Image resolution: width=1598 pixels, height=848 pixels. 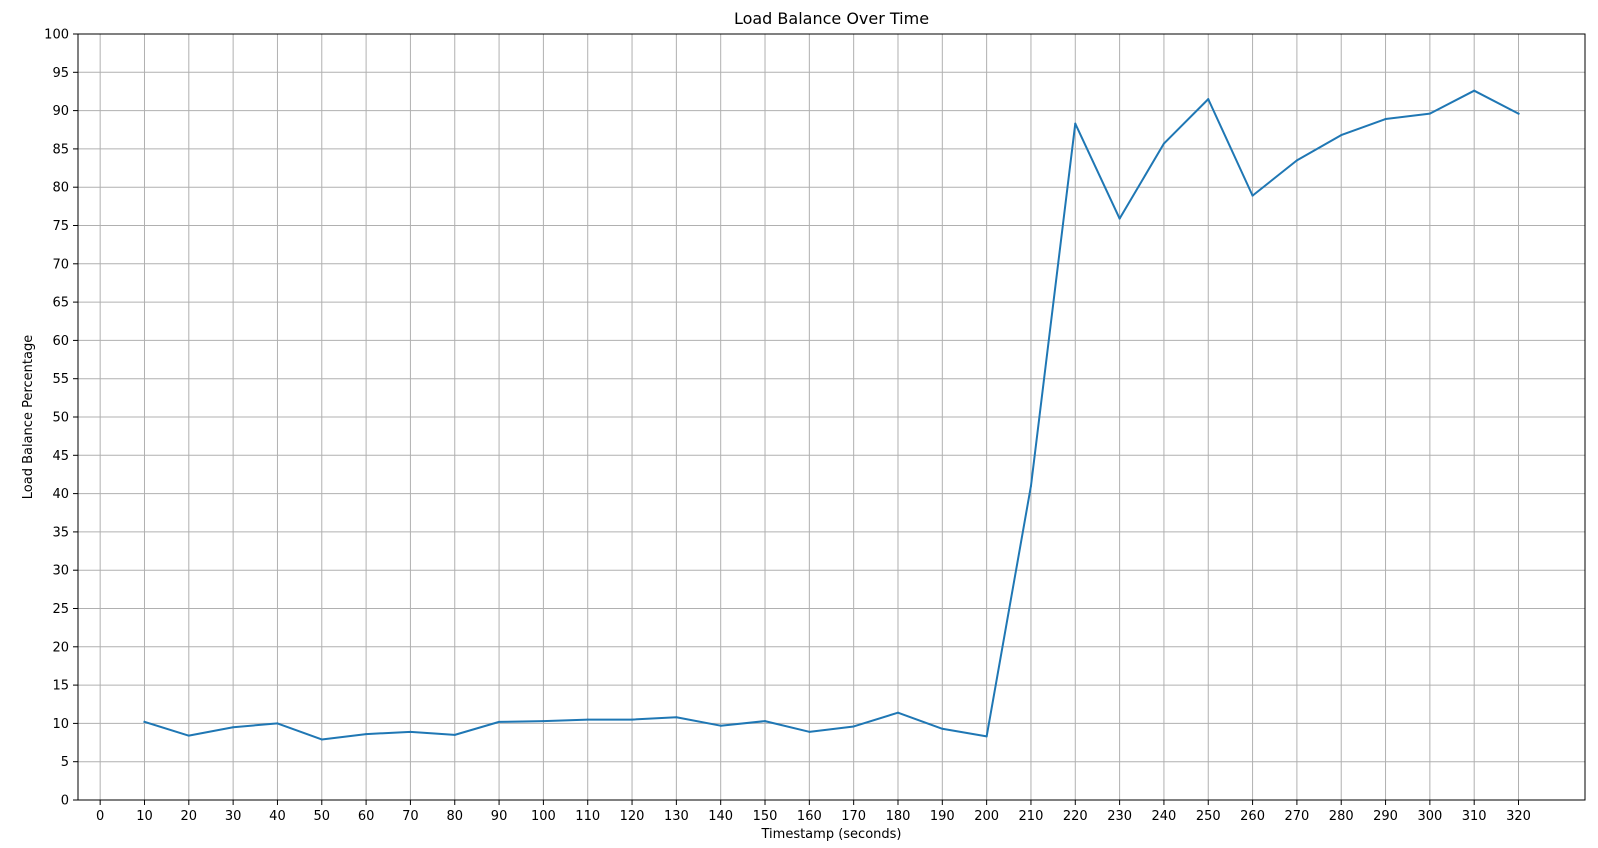 What do you see at coordinates (454, 816) in the screenshot?
I see `x-tick-label: 80` at bounding box center [454, 816].